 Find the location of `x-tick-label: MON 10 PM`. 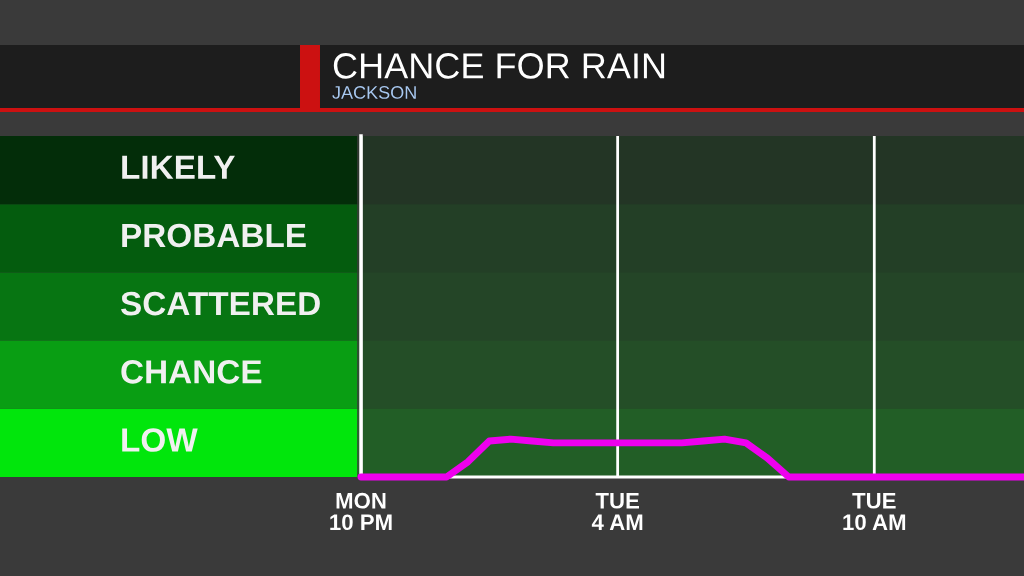

x-tick-label: MON 10 PM is located at coordinates (361, 511).